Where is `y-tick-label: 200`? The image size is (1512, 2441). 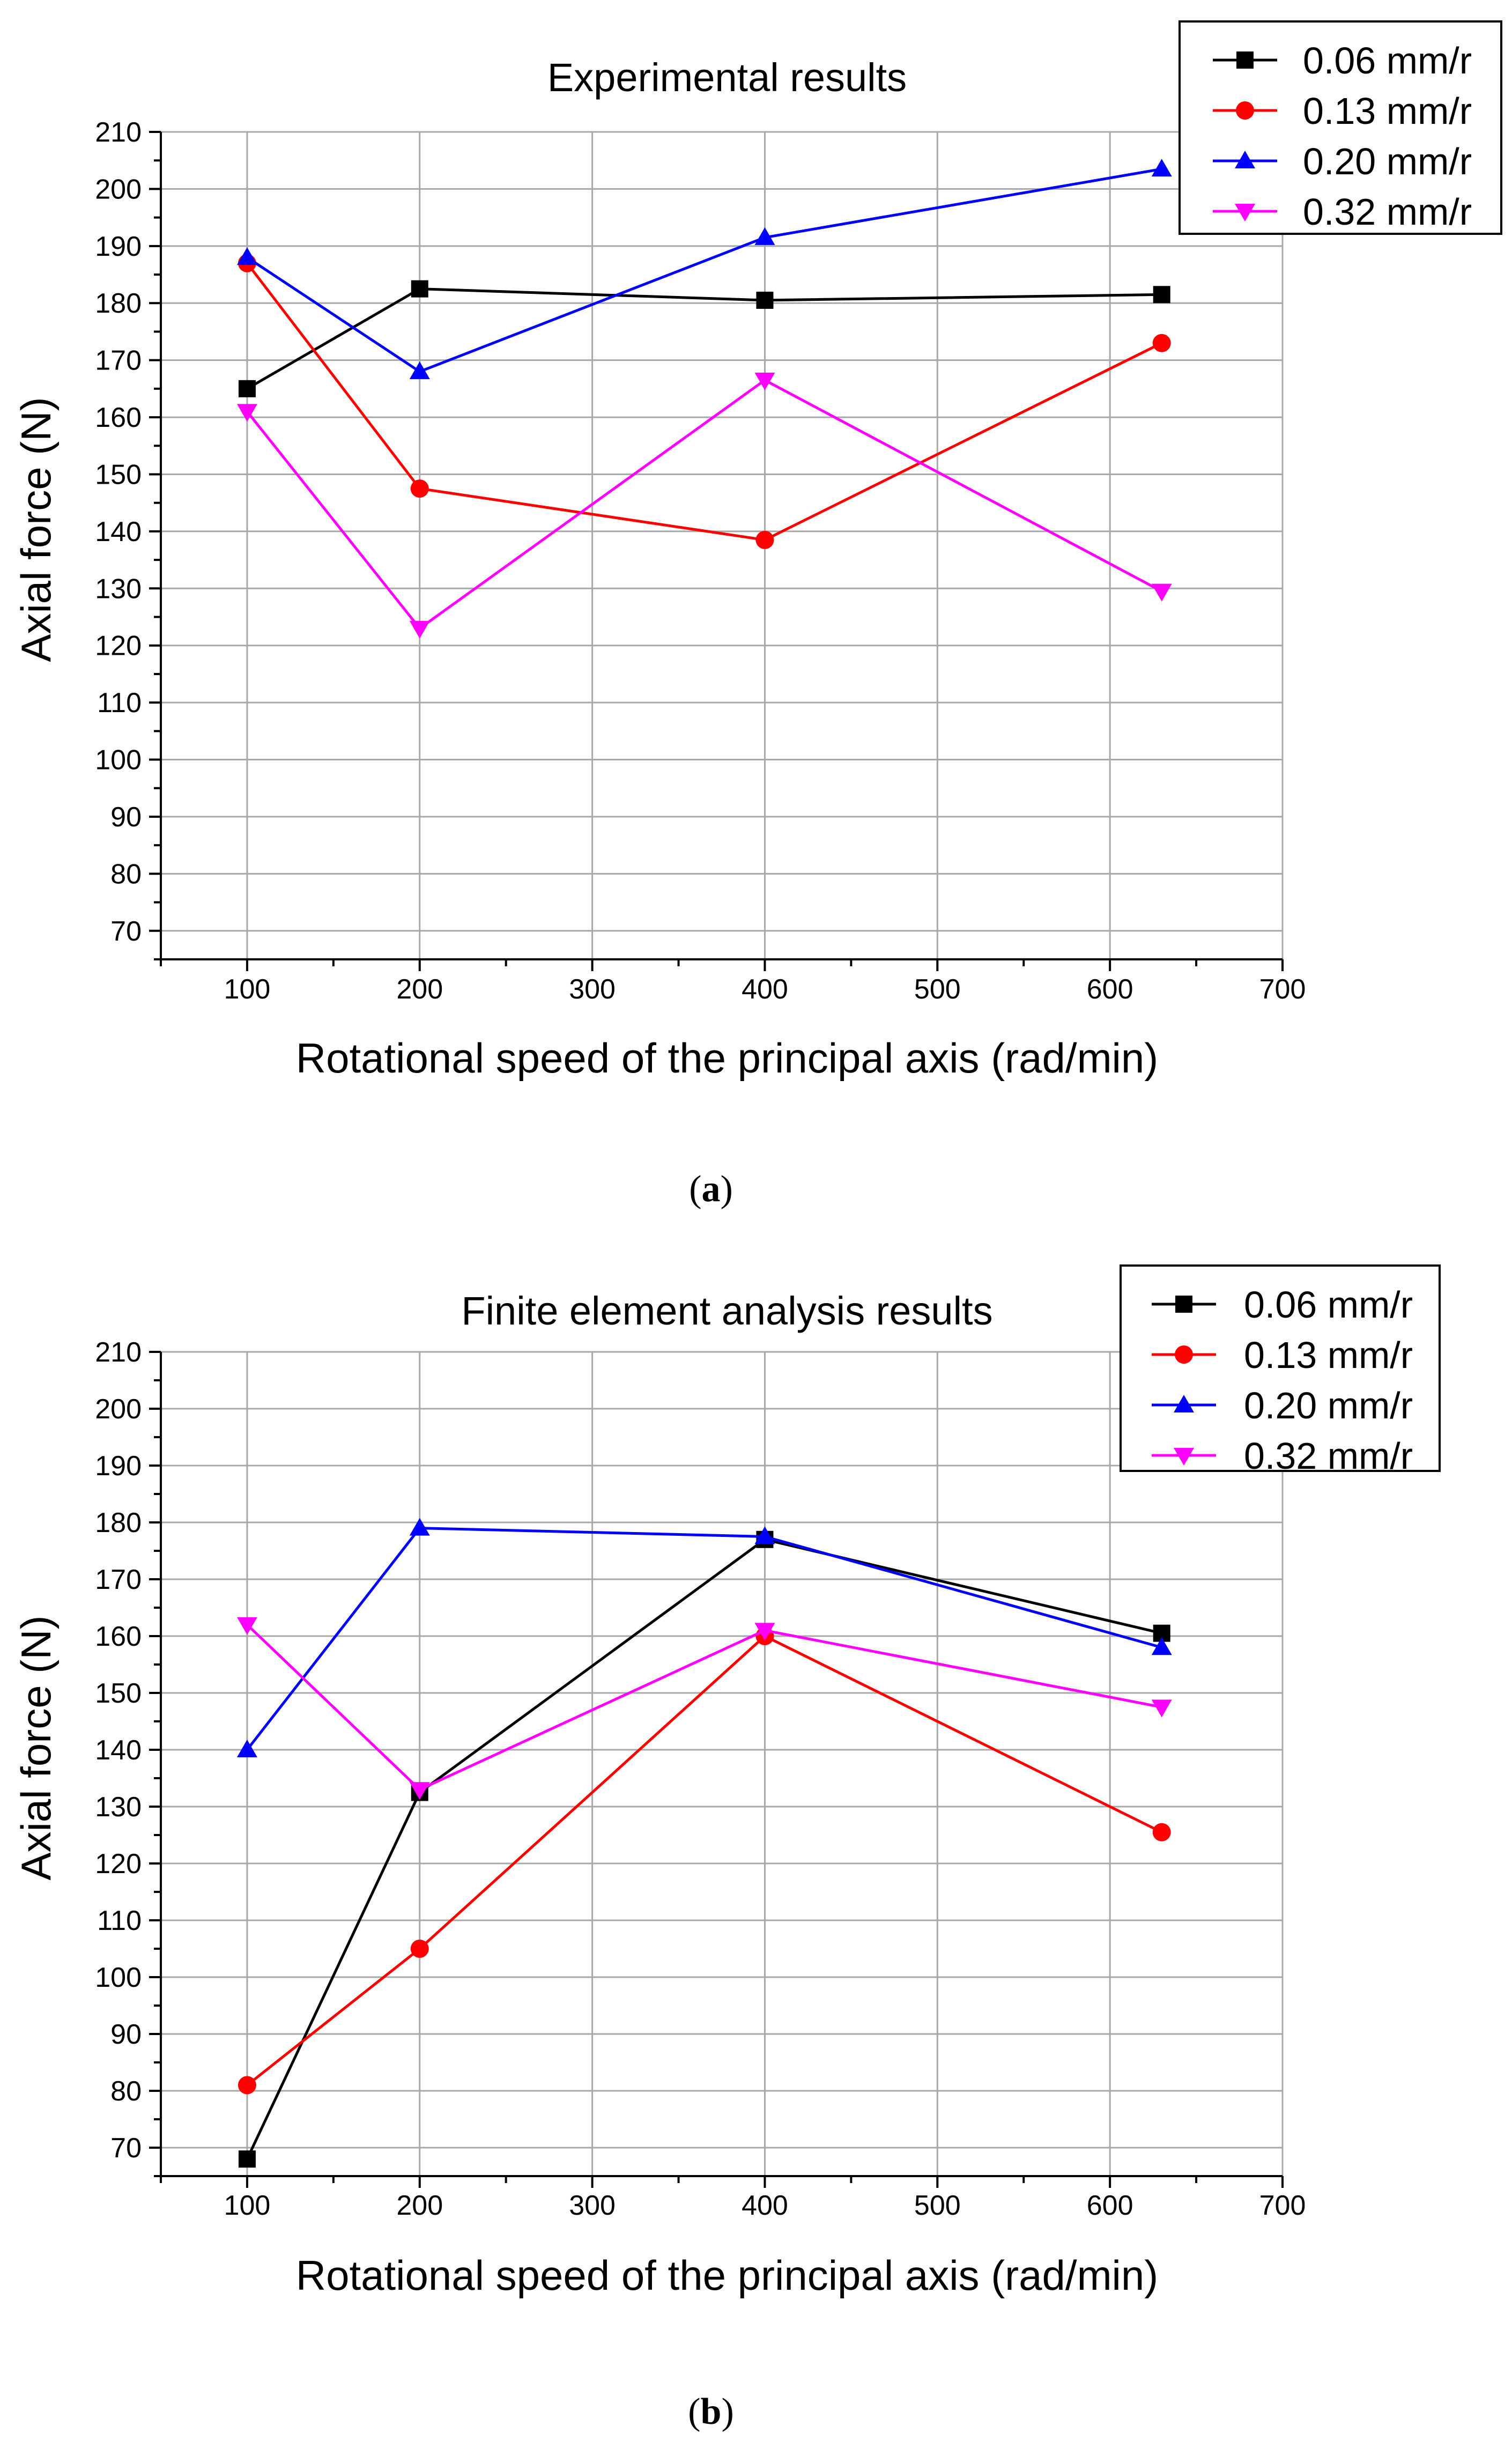 y-tick-label: 200 is located at coordinates (118, 190).